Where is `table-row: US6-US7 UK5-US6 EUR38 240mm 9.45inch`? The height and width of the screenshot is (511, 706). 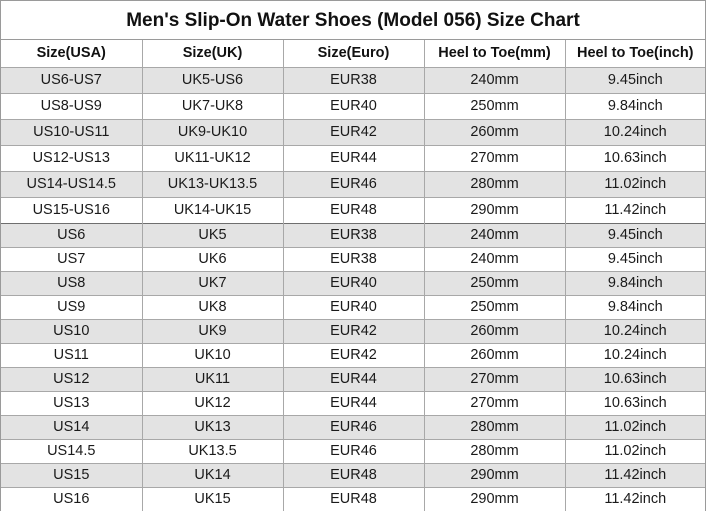
table-row: US6-US7 UK5-US6 EUR38 240mm 9.45inch is located at coordinates (353, 80).